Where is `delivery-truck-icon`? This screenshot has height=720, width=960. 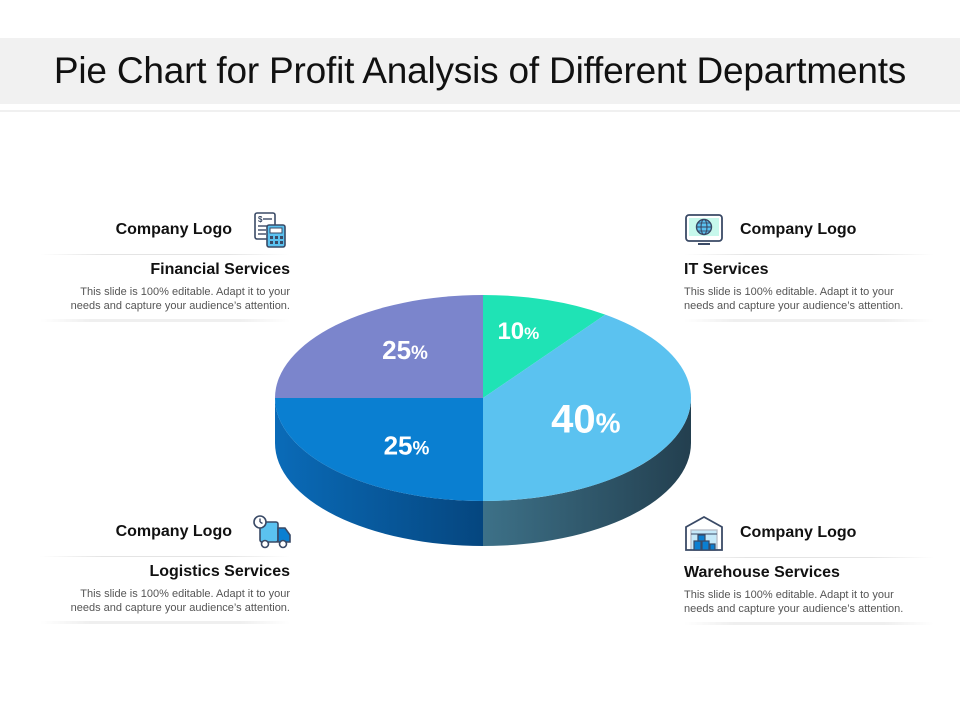 delivery-truck-icon is located at coordinates (271, 532).